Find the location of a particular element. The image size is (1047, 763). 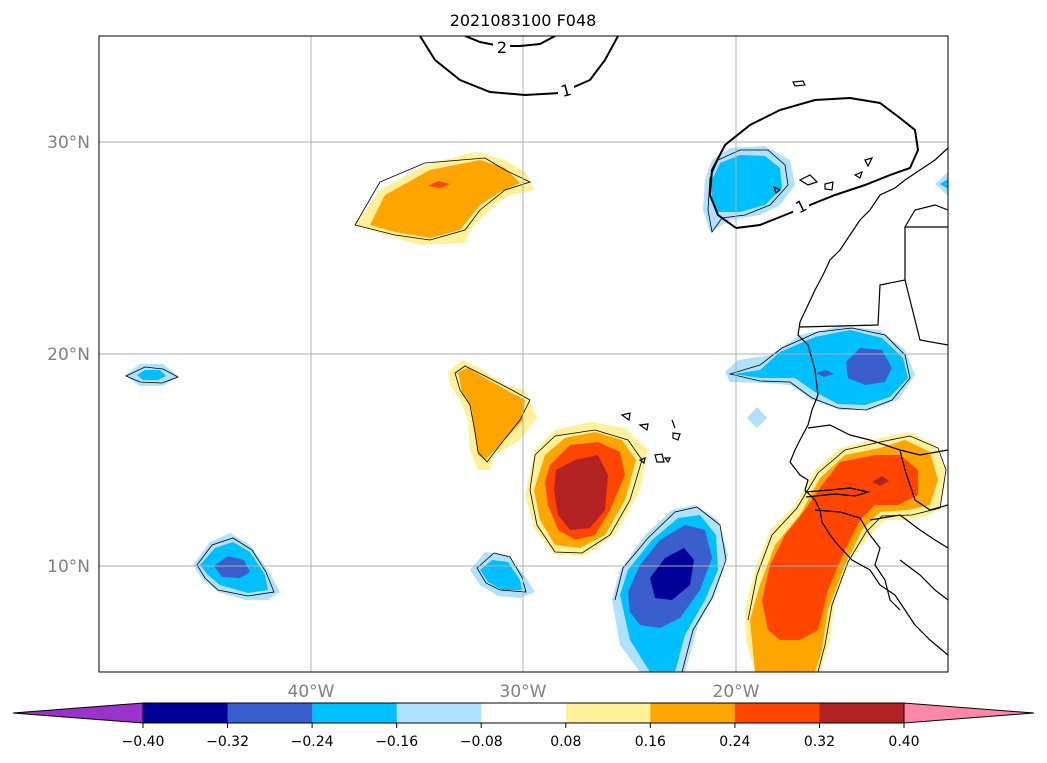

anomaly-negative-small-central is located at coordinates (502, 575).